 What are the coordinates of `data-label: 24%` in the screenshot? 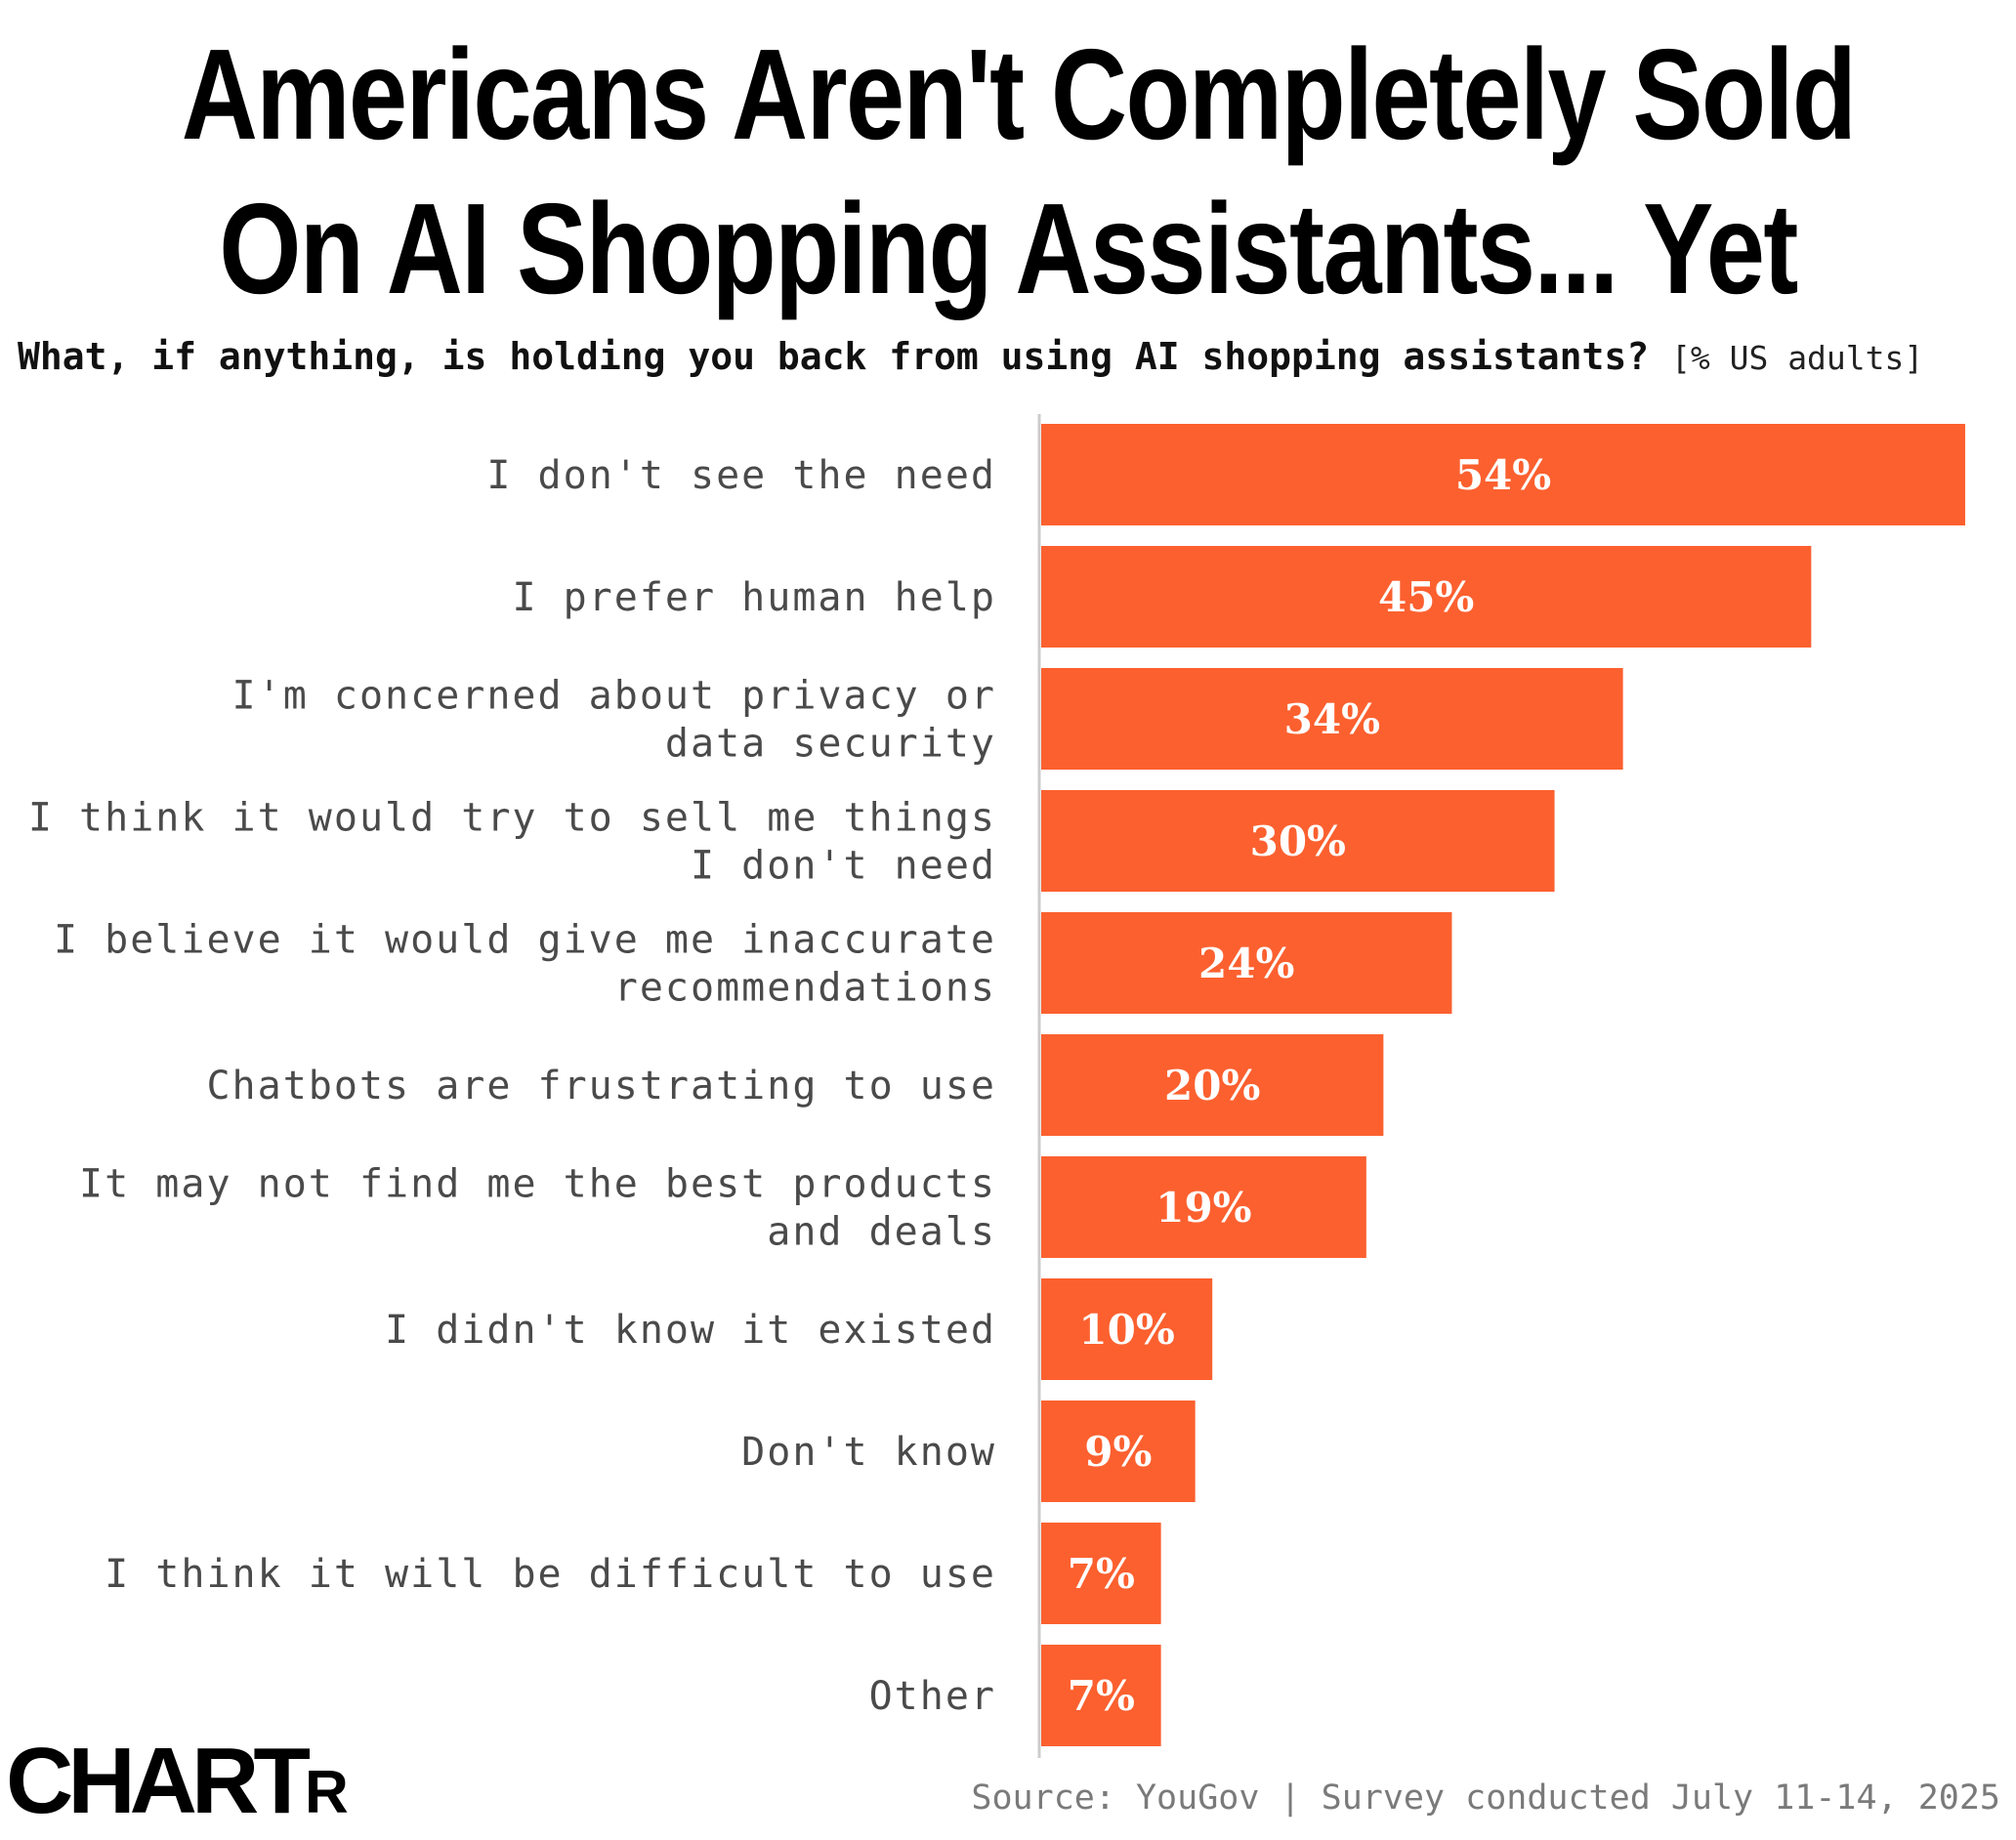 It's located at (1246, 963).